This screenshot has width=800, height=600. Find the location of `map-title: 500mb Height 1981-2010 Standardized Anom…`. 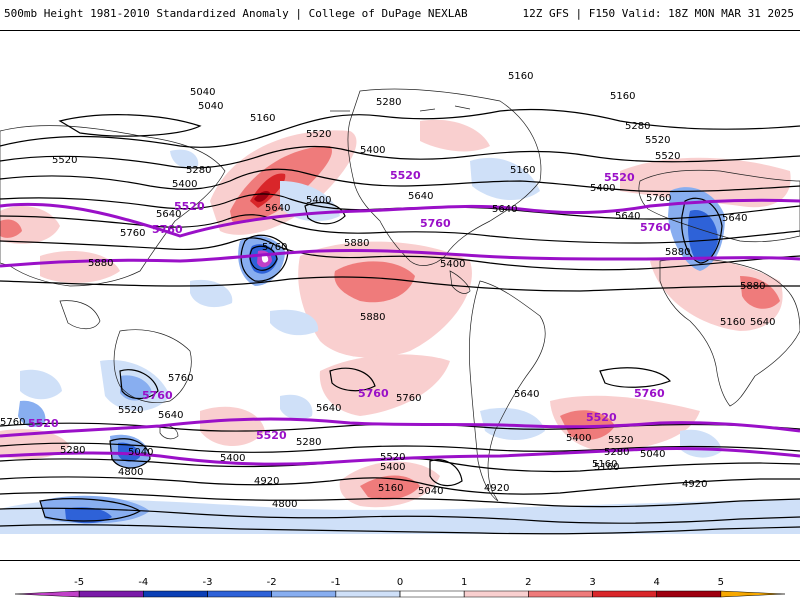

map-title: 500mb Height 1981-2010 Standardized Anom… is located at coordinates (236, 13).